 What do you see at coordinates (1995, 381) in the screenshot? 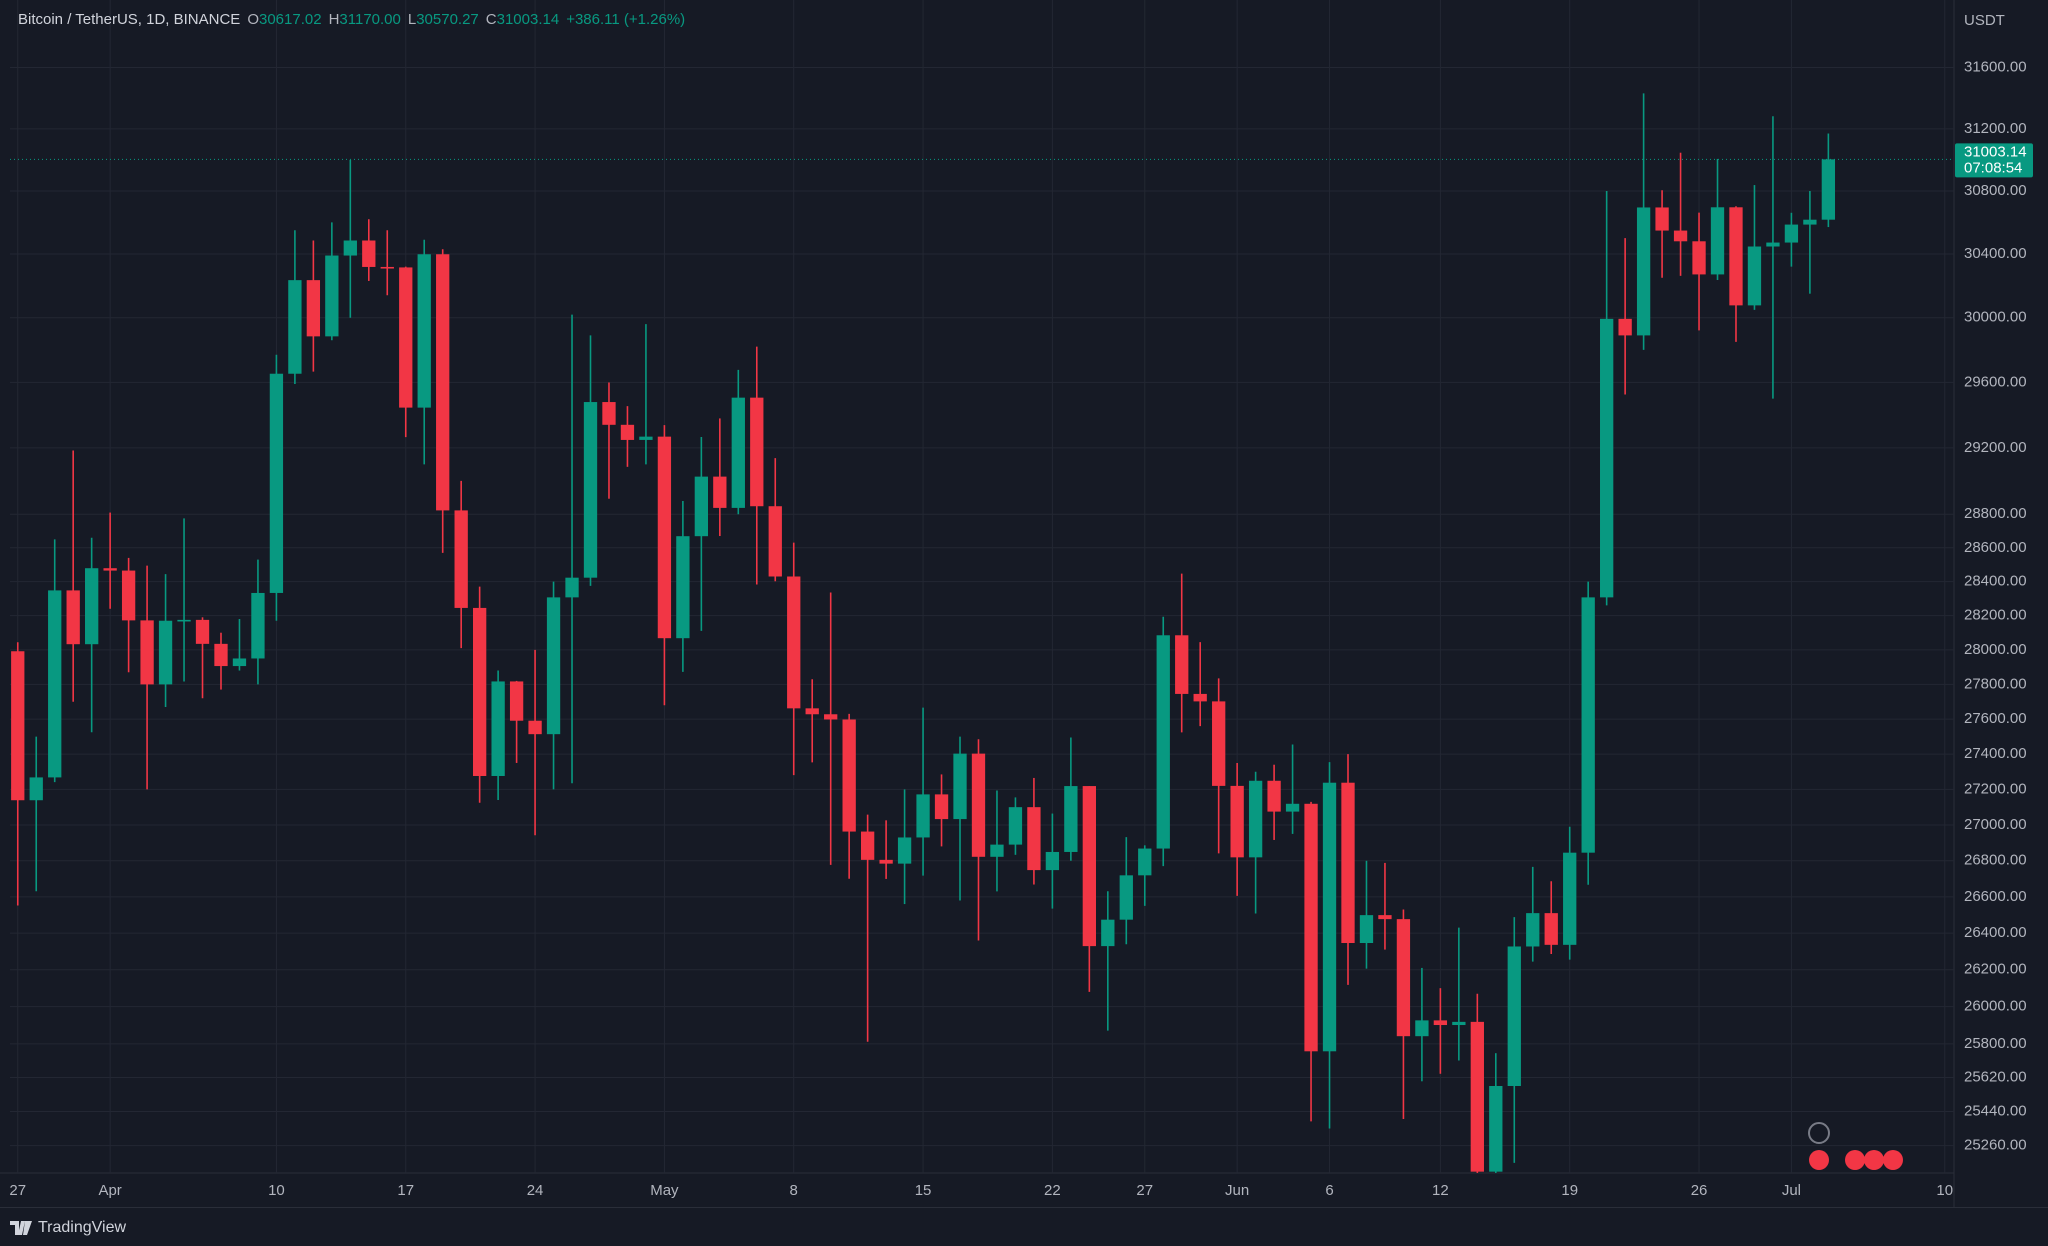
I see `y-tick-label: 29600.00` at bounding box center [1995, 381].